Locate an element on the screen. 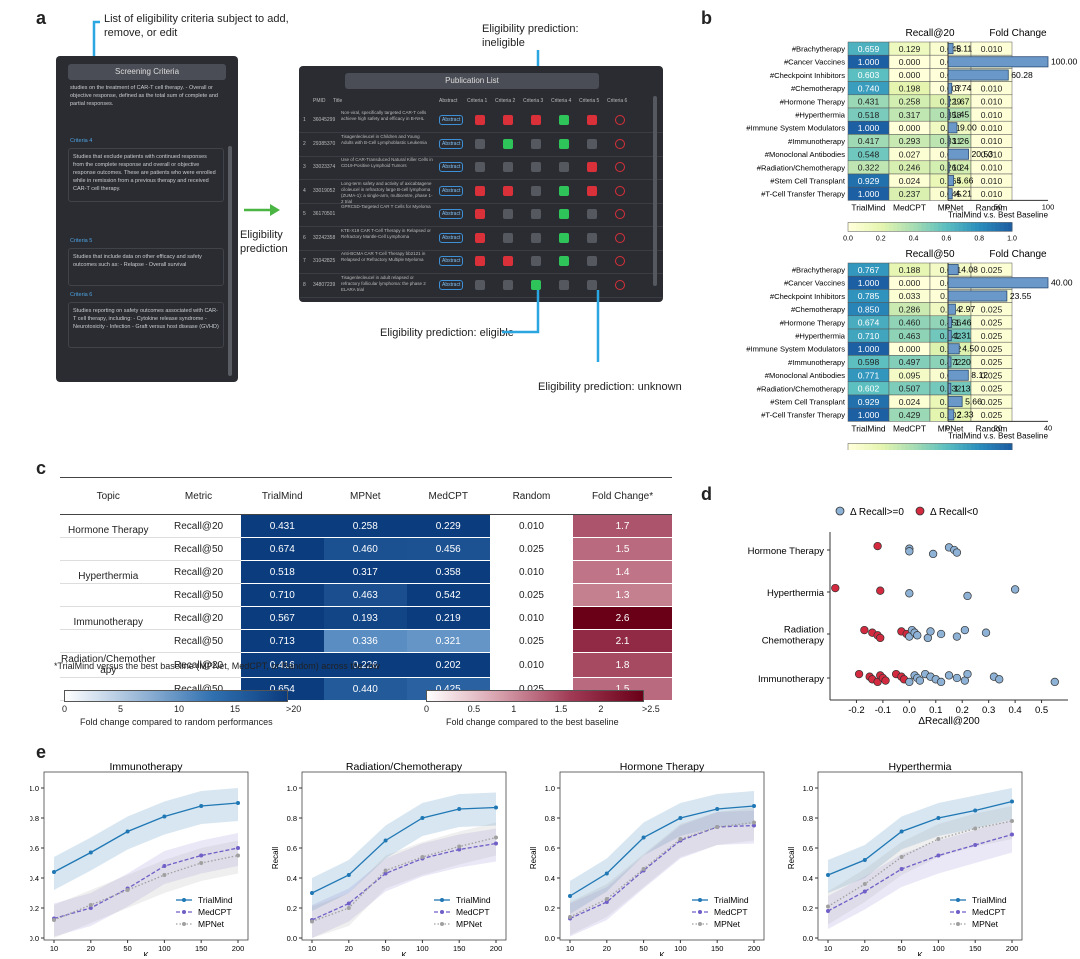 Image resolution: width=1080 pixels, height=959 pixels. pub-header-1: Title is located at coordinates (338, 101).